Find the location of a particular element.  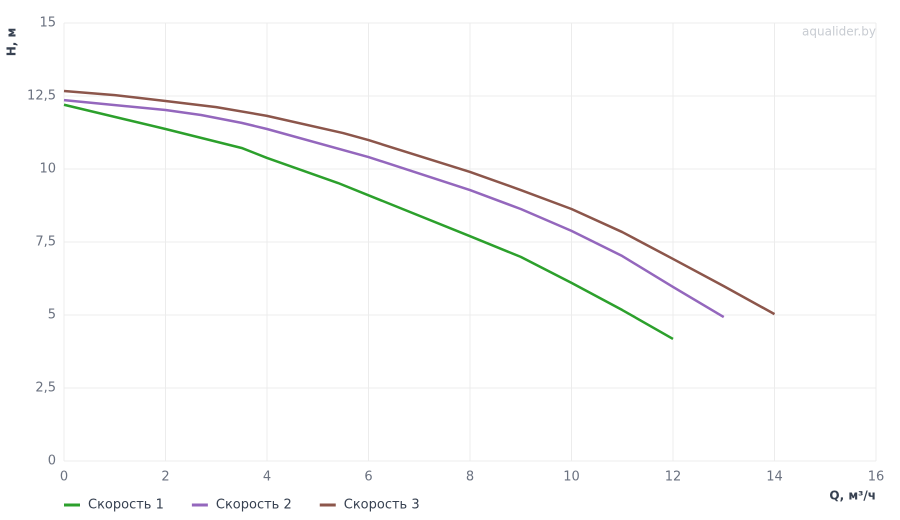

y-tick-label: 7,5 is located at coordinates (45, 242).